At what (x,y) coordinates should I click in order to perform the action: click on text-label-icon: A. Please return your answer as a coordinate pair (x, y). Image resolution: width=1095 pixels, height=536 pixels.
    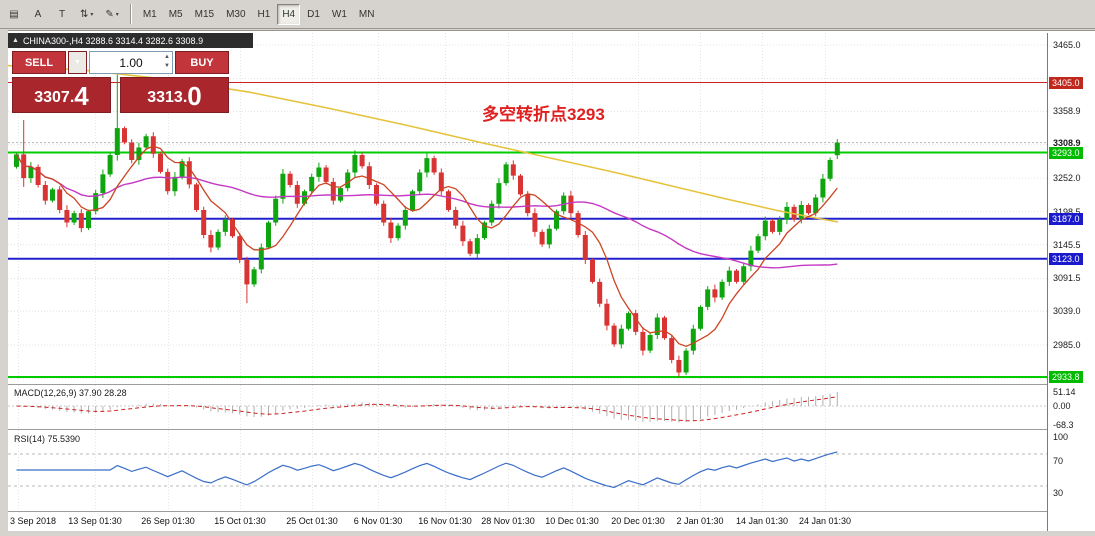
    Looking at the image, I should click on (38, 14).